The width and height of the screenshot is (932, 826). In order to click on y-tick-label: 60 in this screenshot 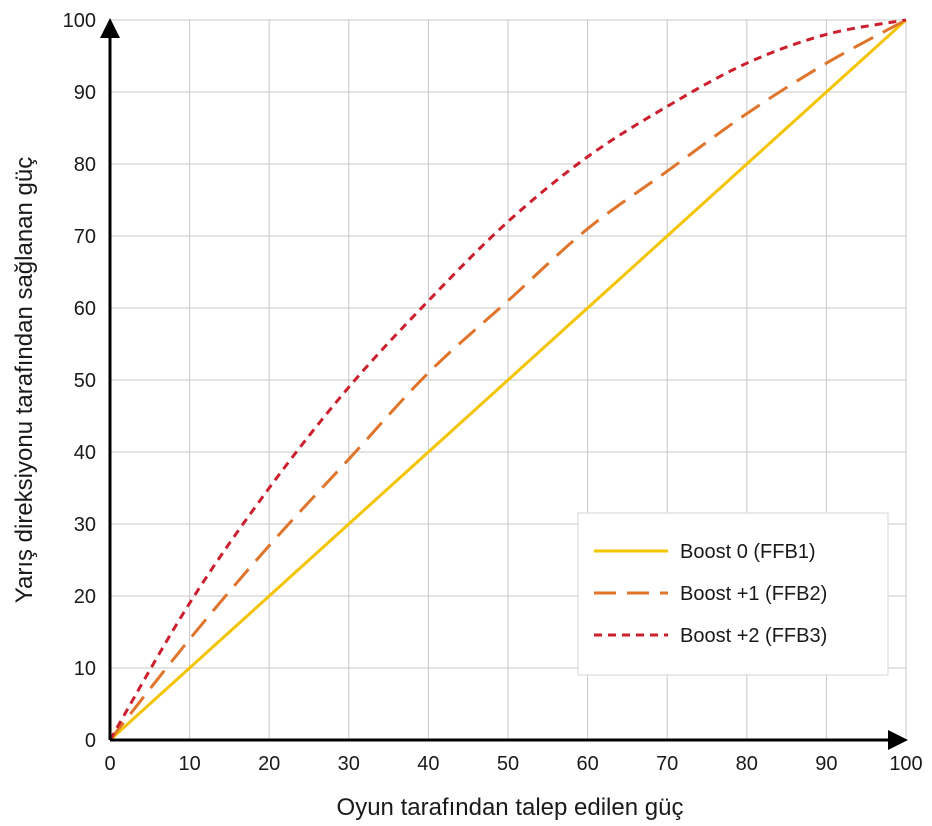, I will do `click(85, 309)`.